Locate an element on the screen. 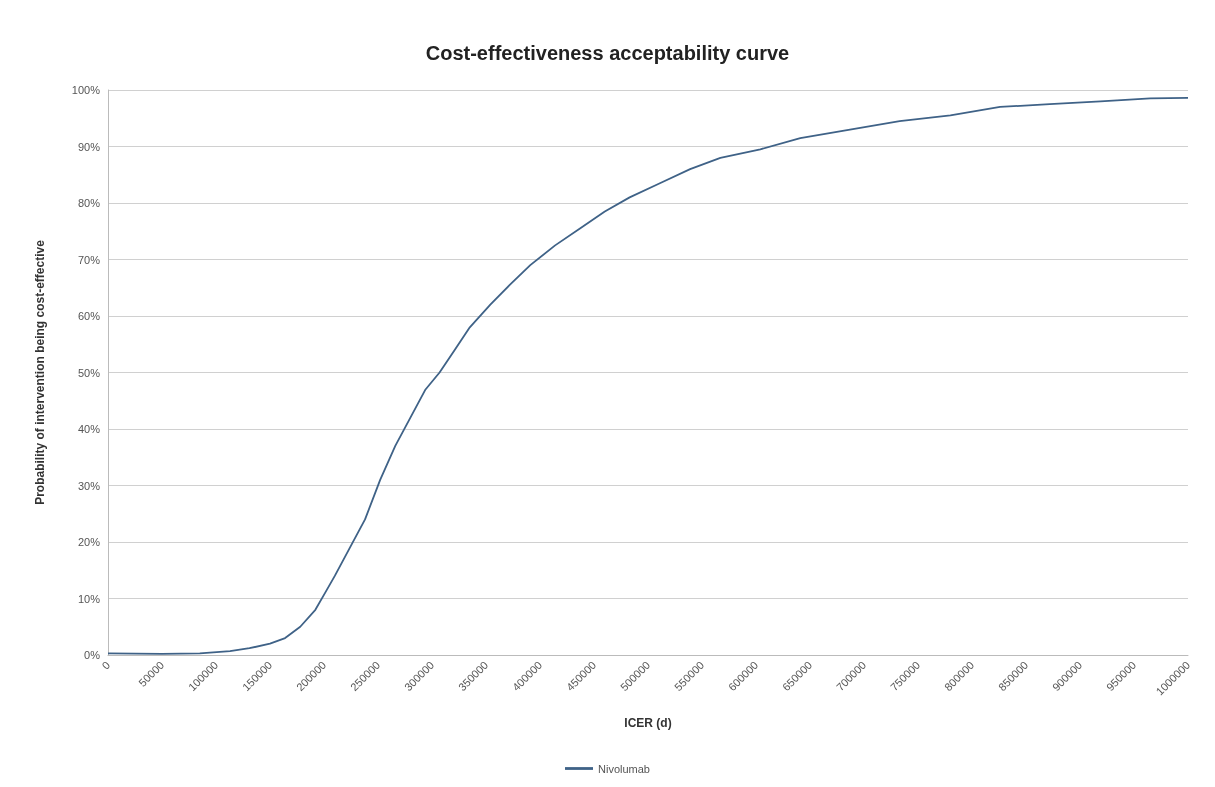 Image resolution: width=1215 pixels, height=787 pixels. y-tick-label: 100% is located at coordinates (86, 90).